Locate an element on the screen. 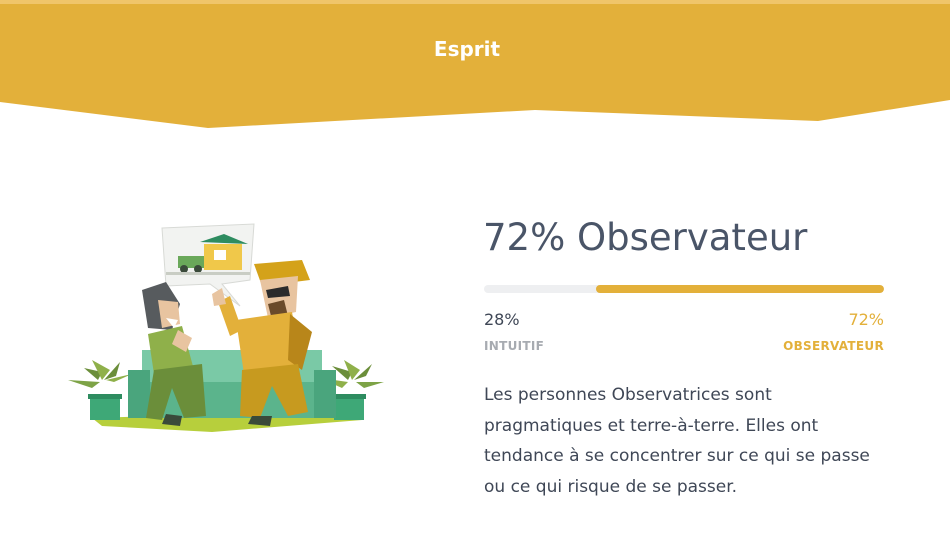  intuitive-percent: 28% is located at coordinates (502, 319).